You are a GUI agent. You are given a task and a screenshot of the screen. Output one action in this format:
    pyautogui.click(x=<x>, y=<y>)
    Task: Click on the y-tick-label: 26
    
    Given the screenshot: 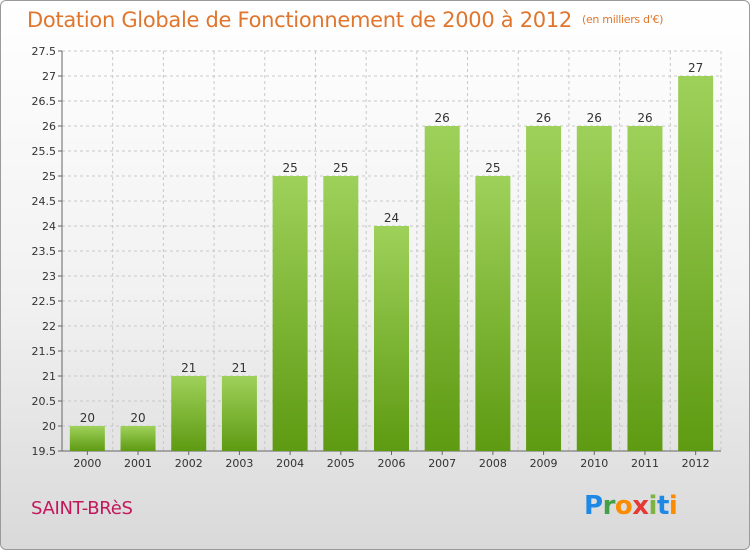 What is the action you would take?
    pyautogui.click(x=49, y=126)
    